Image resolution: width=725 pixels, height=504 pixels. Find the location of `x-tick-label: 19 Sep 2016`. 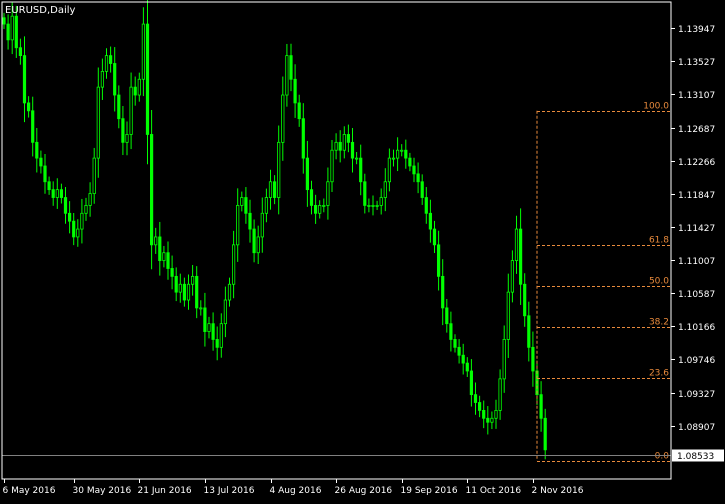

x-tick-label: 19 Sep 2016 is located at coordinates (429, 491).